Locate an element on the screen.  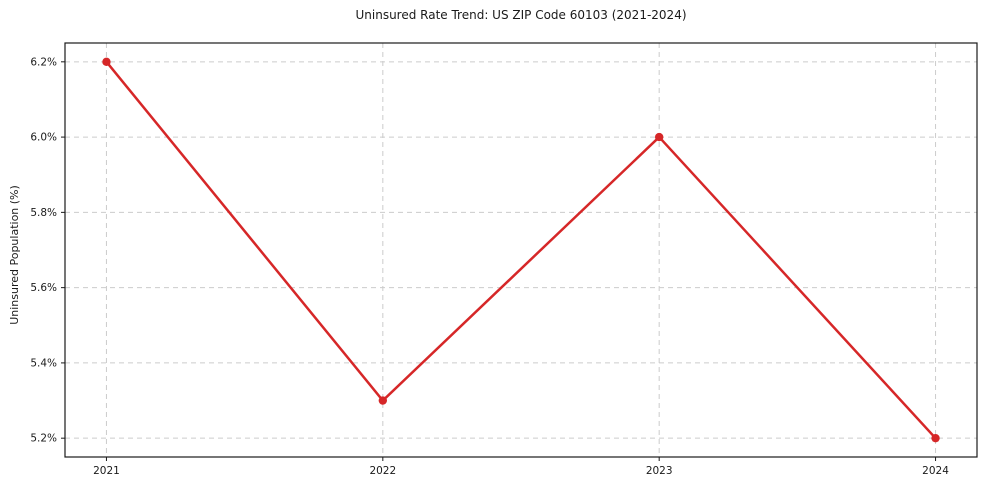
y-tick-label: 6.0% is located at coordinates (43, 138).